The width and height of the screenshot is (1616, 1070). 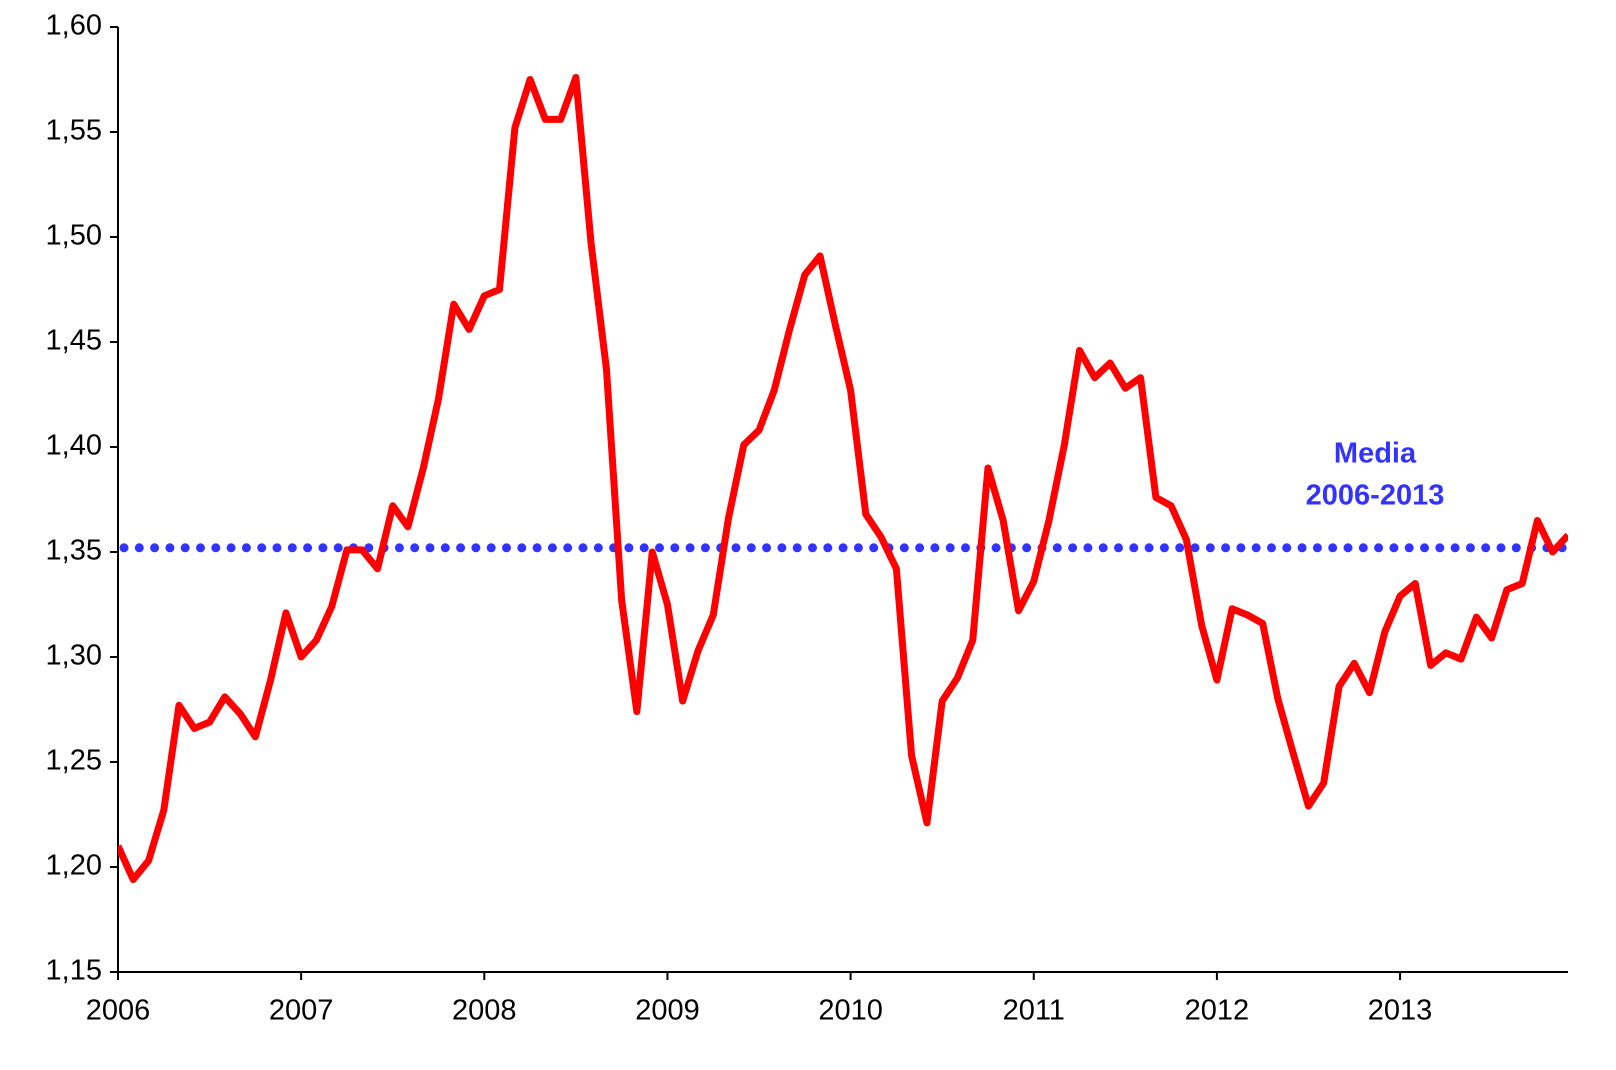 I want to click on y-tick-label: 1,35, so click(x=74, y=551).